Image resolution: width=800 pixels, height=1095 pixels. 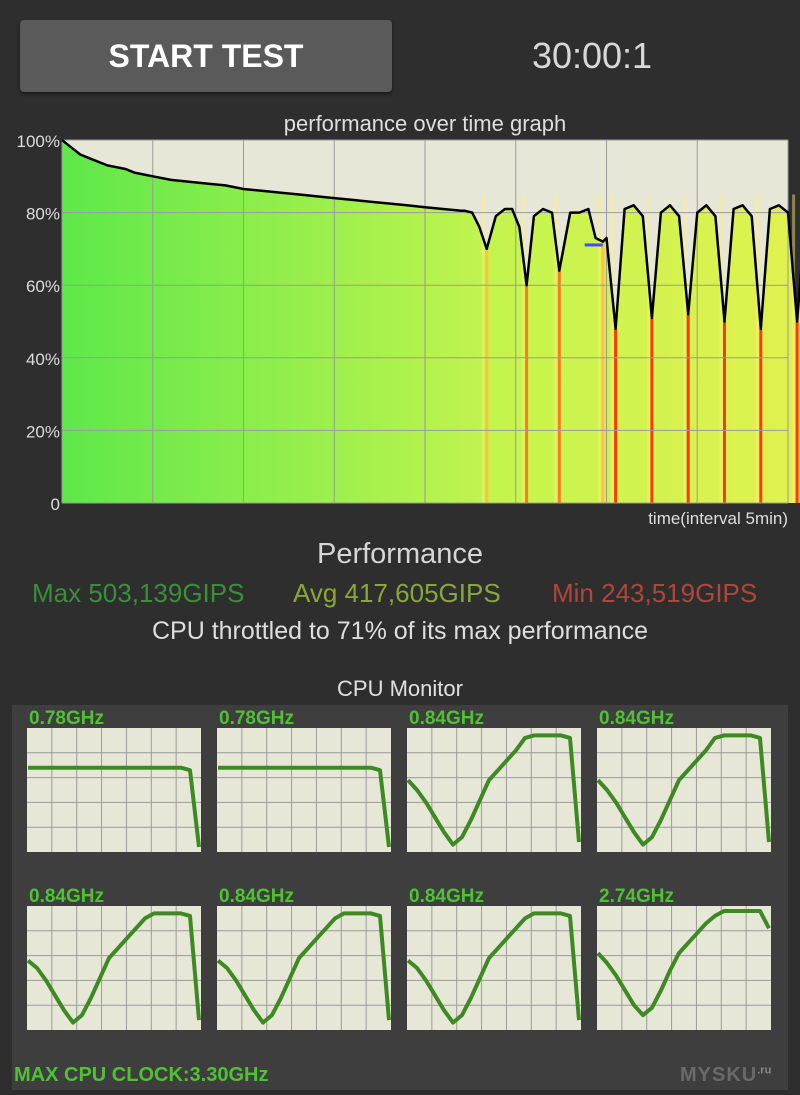 I want to click on test-timer: 30:00:1, so click(x=592, y=55).